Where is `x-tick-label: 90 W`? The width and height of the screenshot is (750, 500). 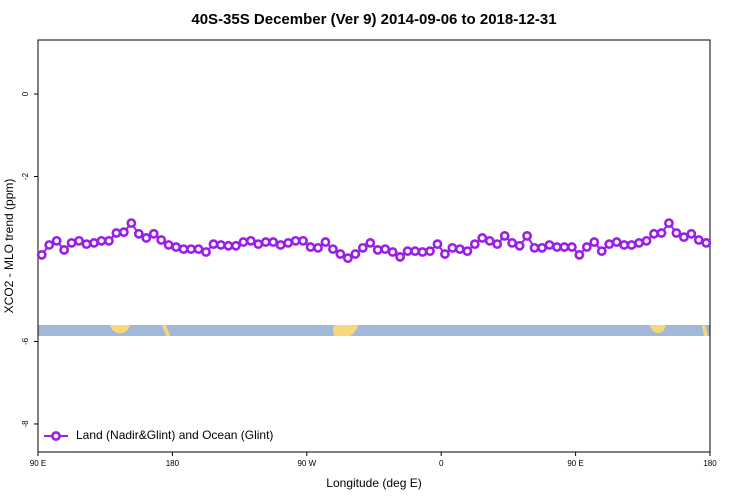
x-tick-label: 90 W is located at coordinates (306, 463).